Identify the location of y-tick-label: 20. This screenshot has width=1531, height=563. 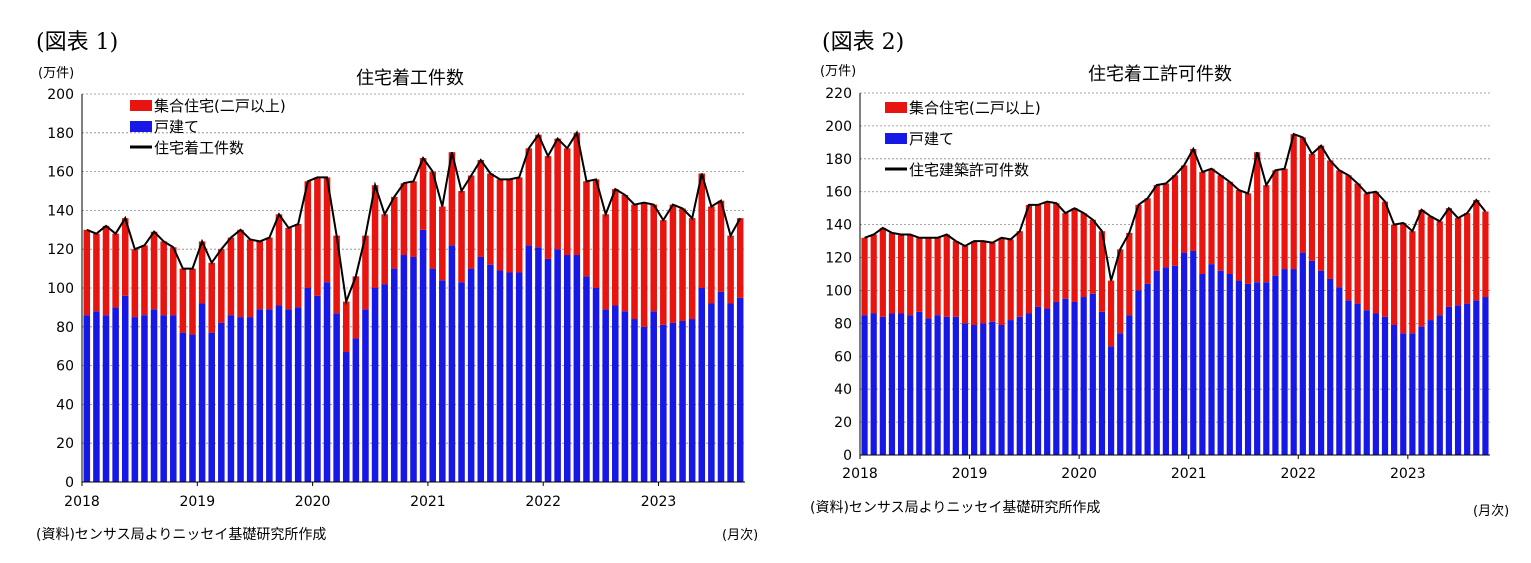
(843, 423).